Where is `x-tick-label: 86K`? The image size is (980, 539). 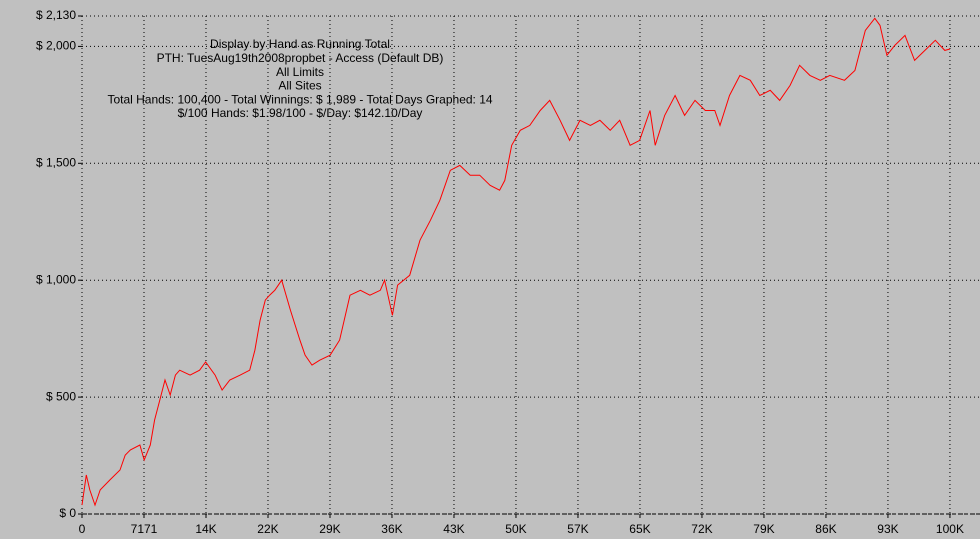 x-tick-label: 86K is located at coordinates (825, 529).